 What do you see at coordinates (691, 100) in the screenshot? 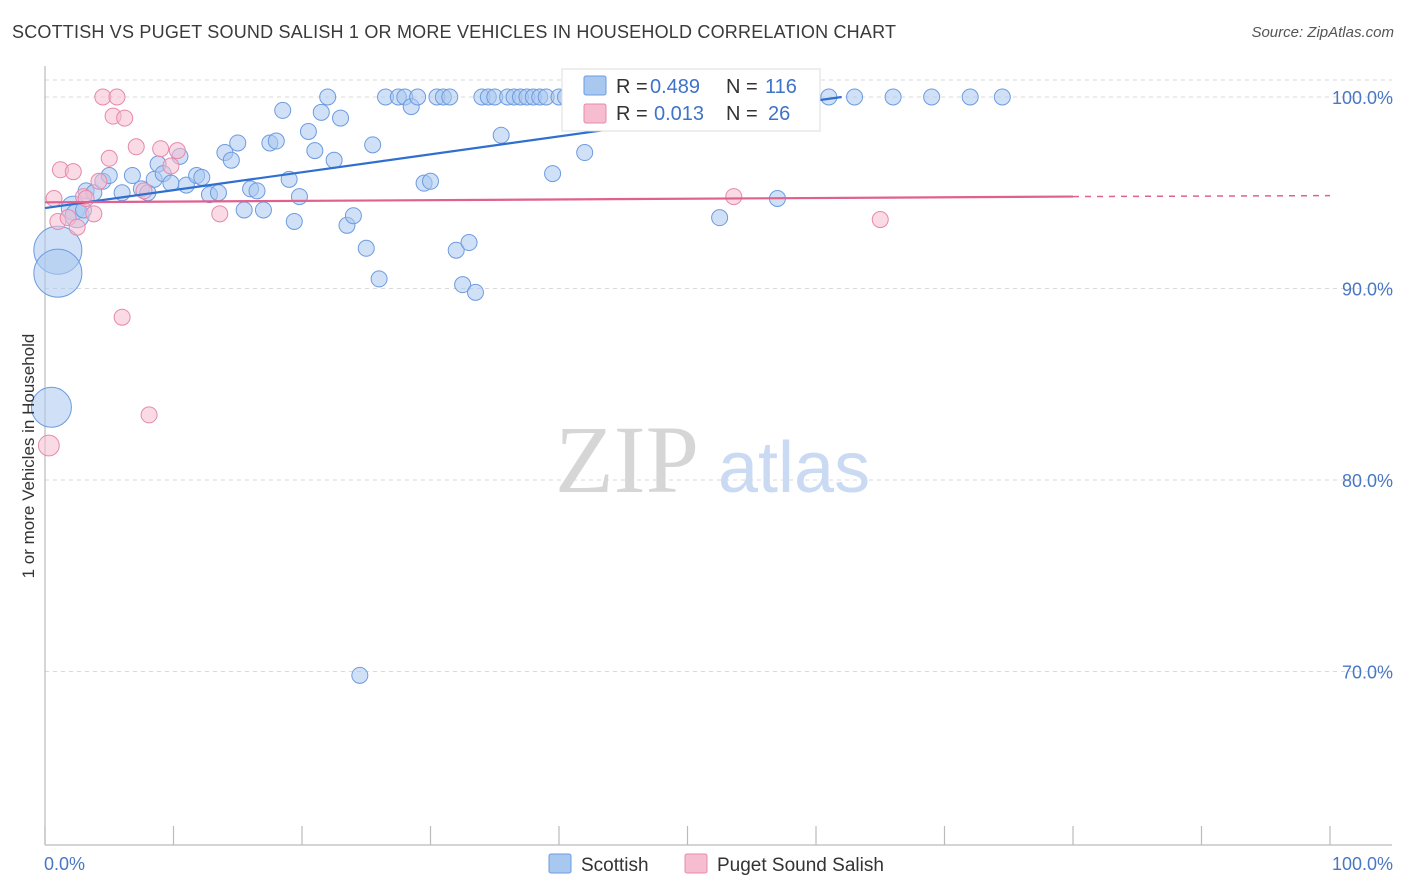
I see `legend-box: R = 0.489 N = 116 R = 0.013 N = 26` at bounding box center [691, 100].